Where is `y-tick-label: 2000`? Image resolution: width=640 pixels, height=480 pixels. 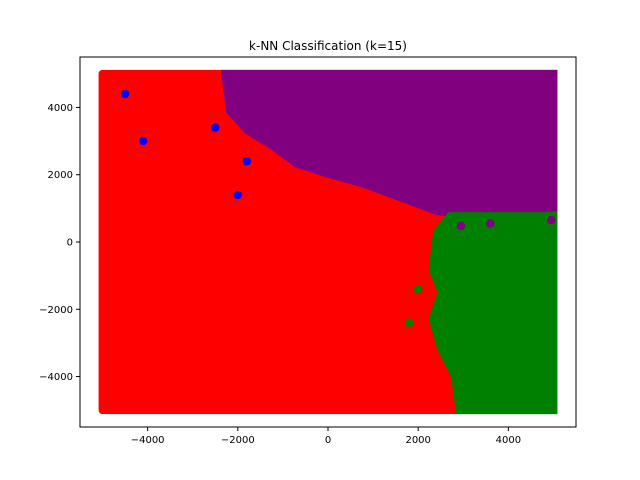
y-tick-label: 2000 is located at coordinates (60, 175).